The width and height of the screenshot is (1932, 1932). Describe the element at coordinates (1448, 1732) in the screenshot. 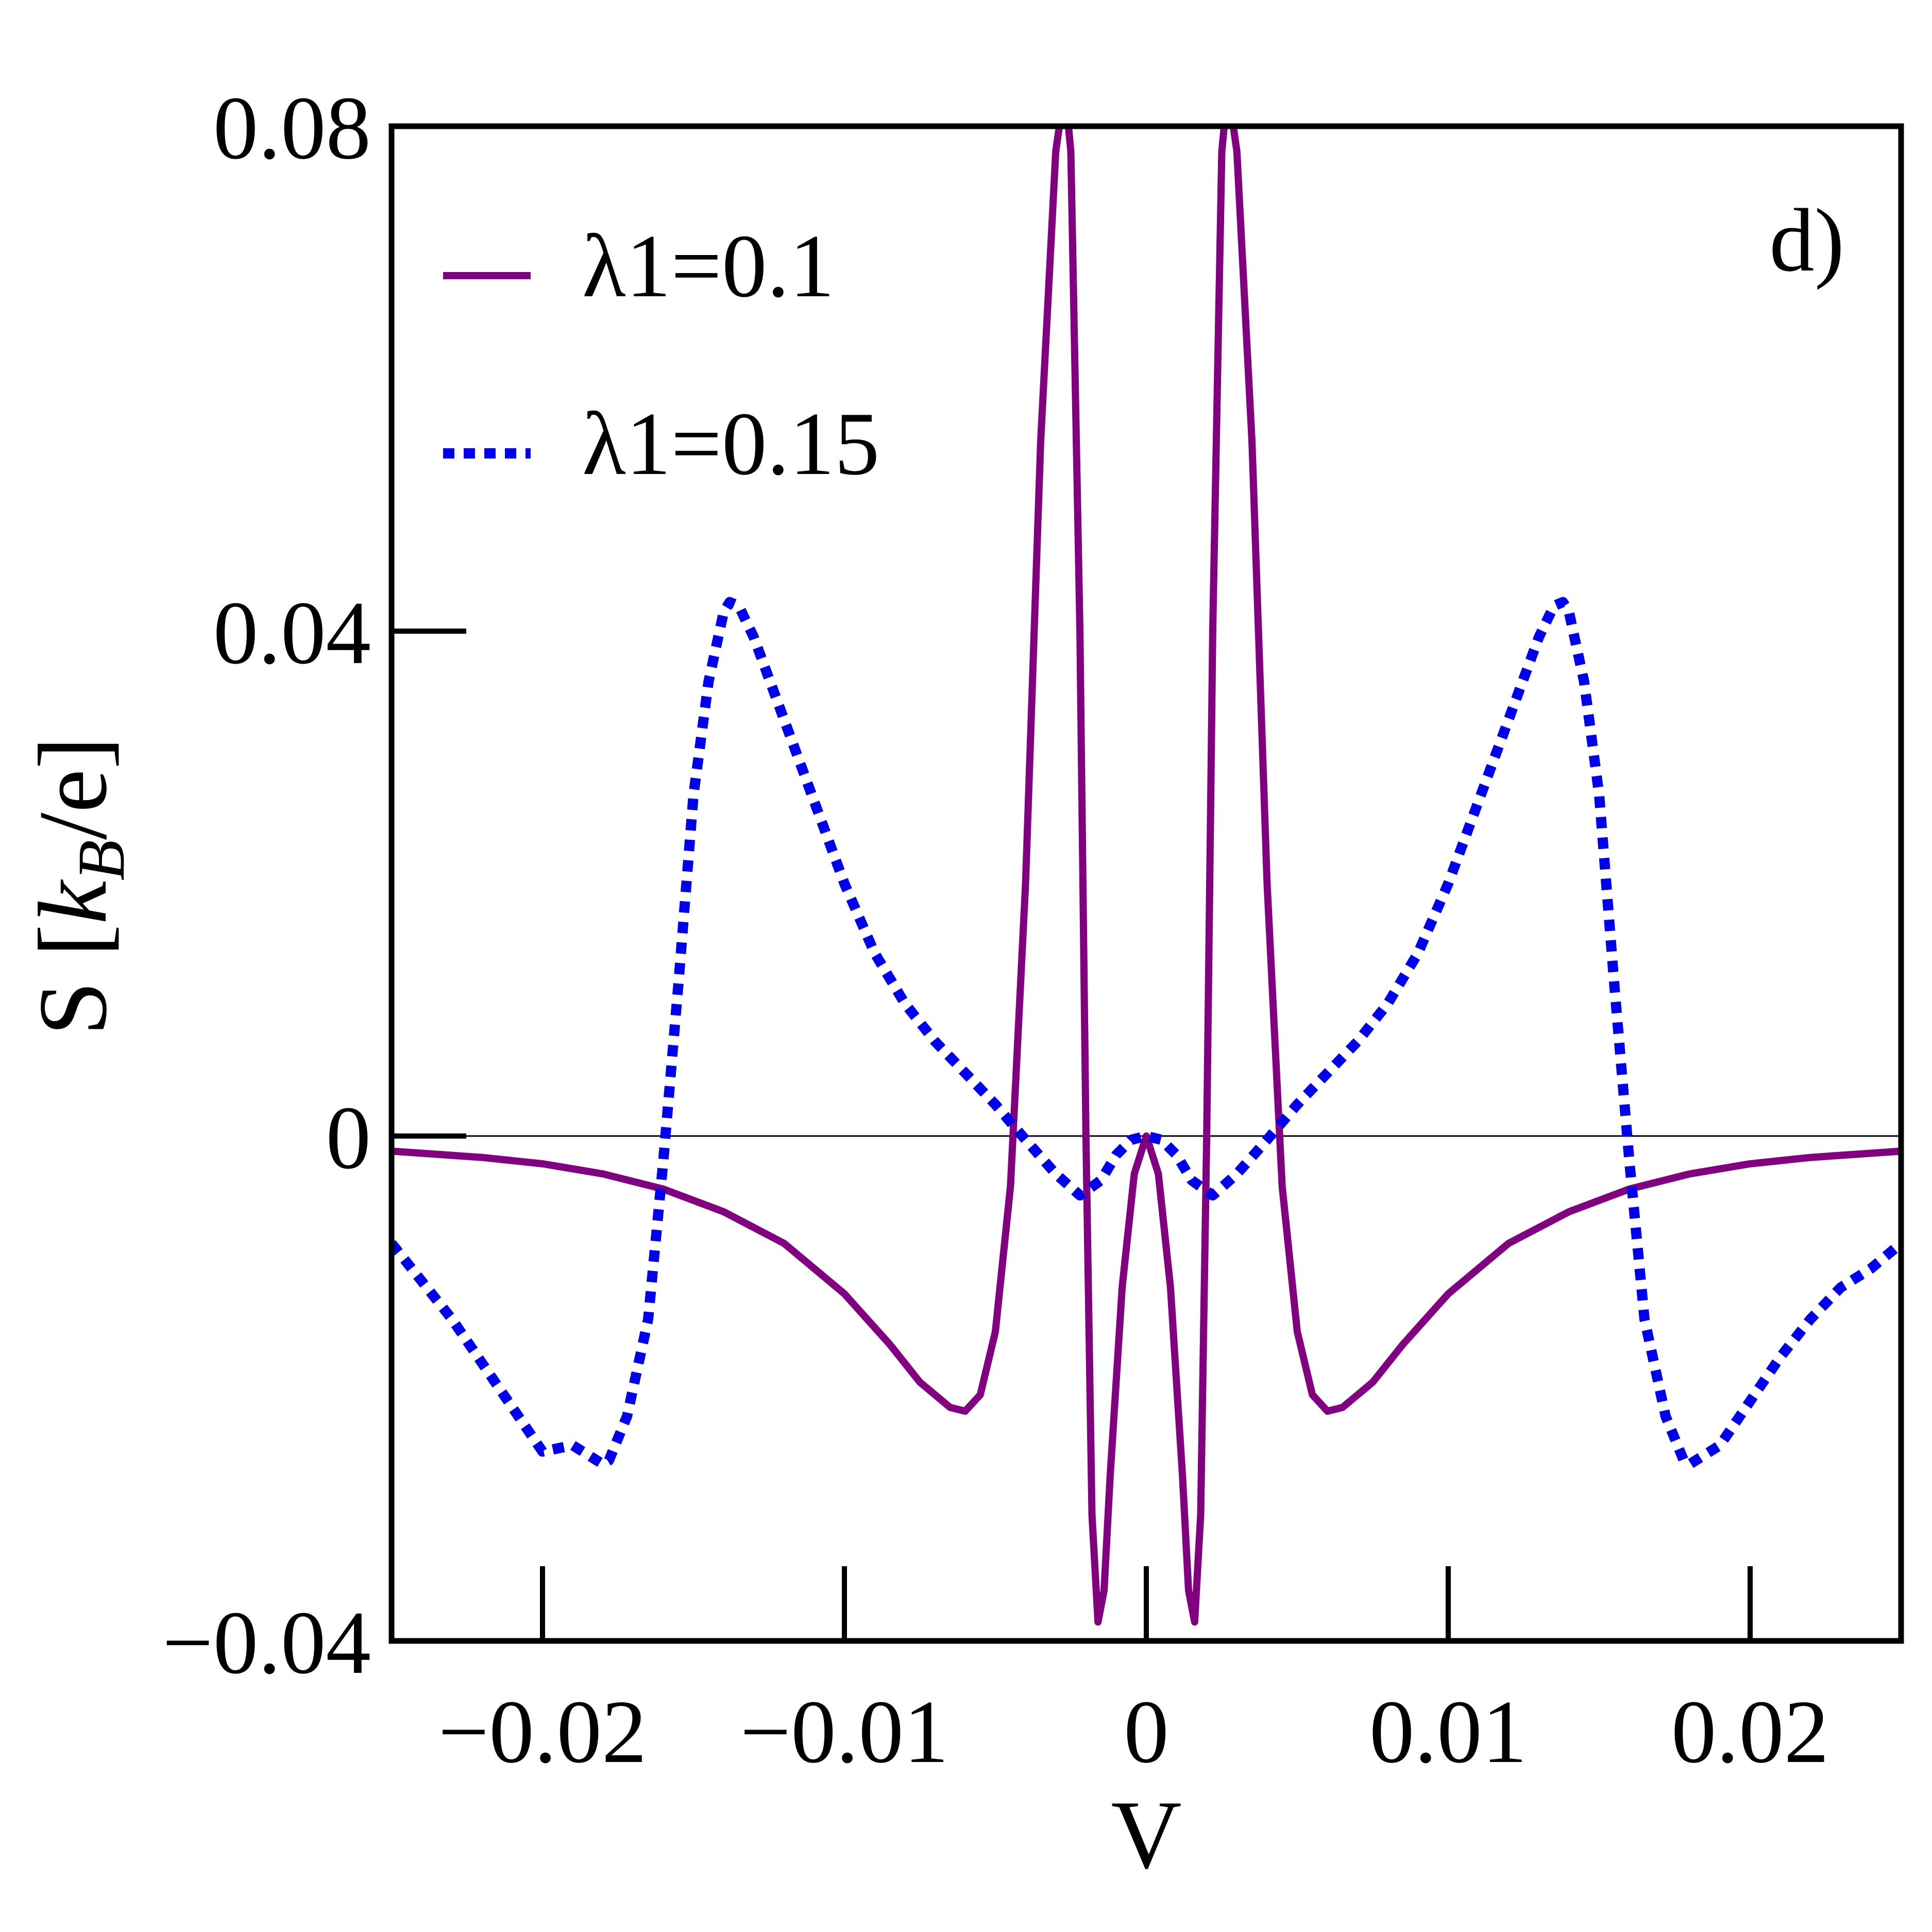

I see `x-tick-label: 0.01` at that location.